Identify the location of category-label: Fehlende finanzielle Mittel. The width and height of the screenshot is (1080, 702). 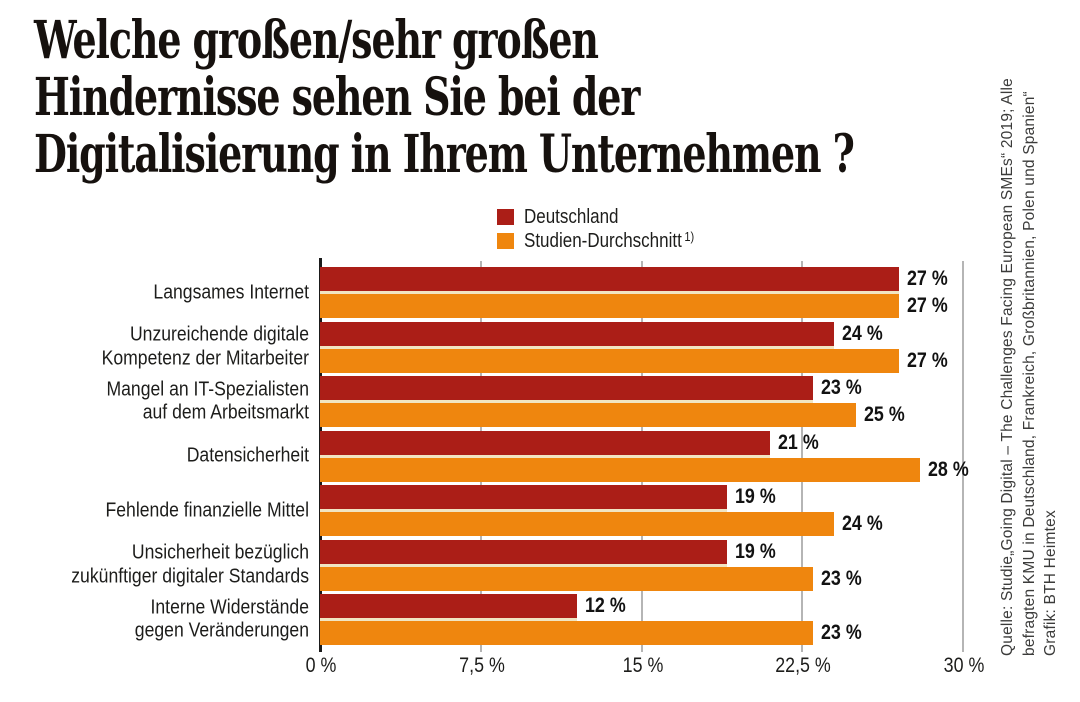
(207, 509).